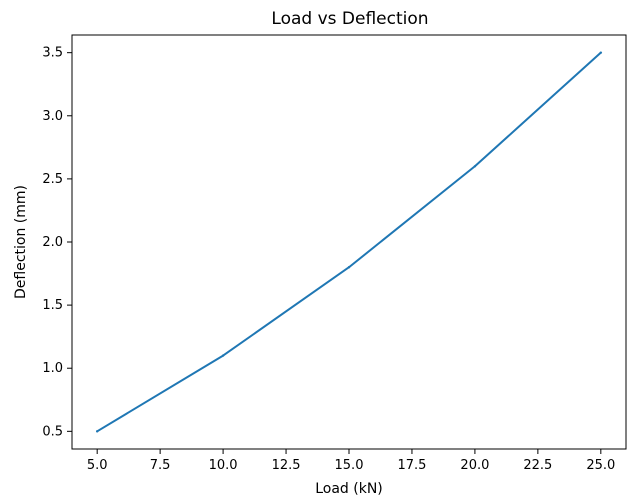 This screenshot has height=503, width=632. Describe the element at coordinates (52, 368) in the screenshot. I see `y-tick-label: 1.0` at that location.